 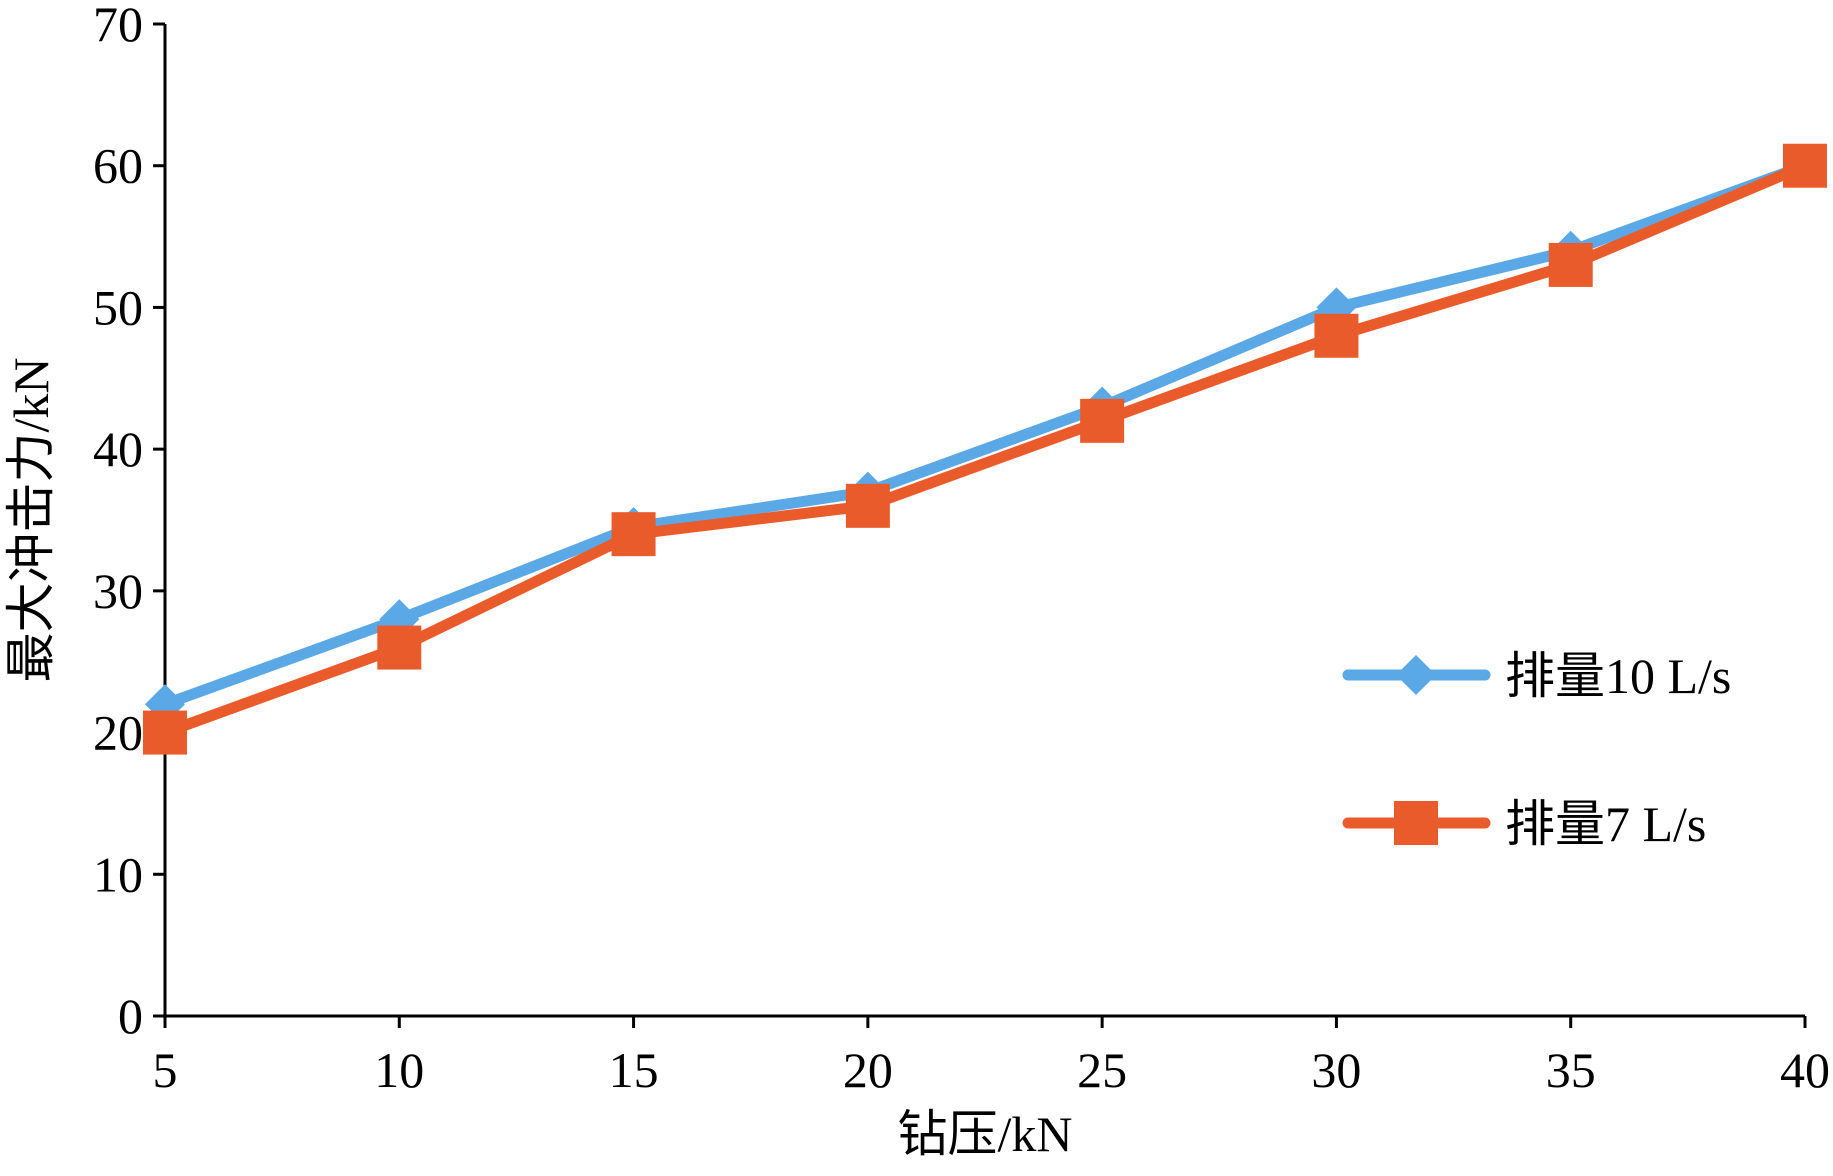 I want to click on y-tick-label: 30, so click(x=118, y=591).